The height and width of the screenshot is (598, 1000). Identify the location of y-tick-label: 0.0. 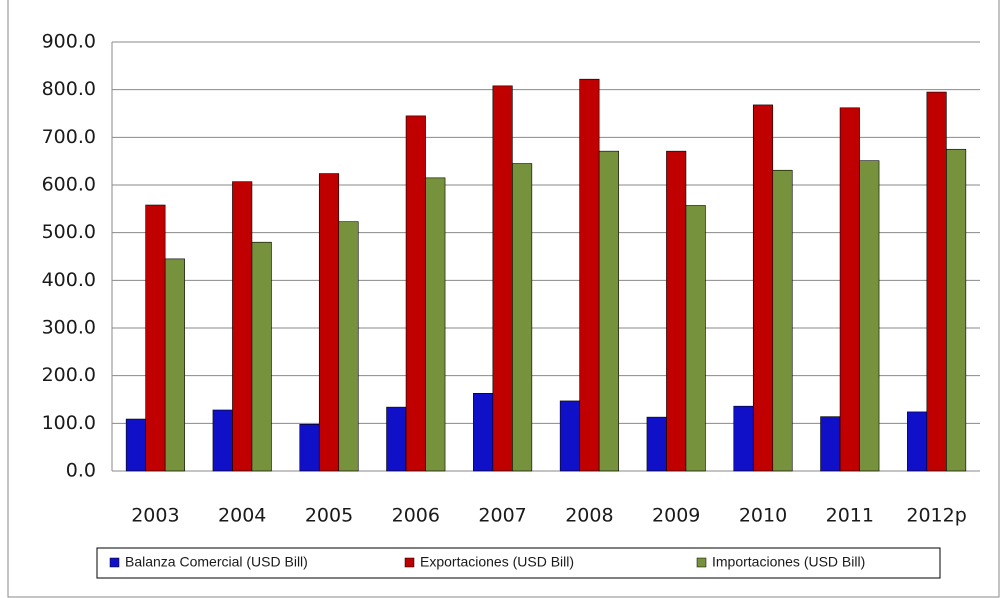
(81, 471).